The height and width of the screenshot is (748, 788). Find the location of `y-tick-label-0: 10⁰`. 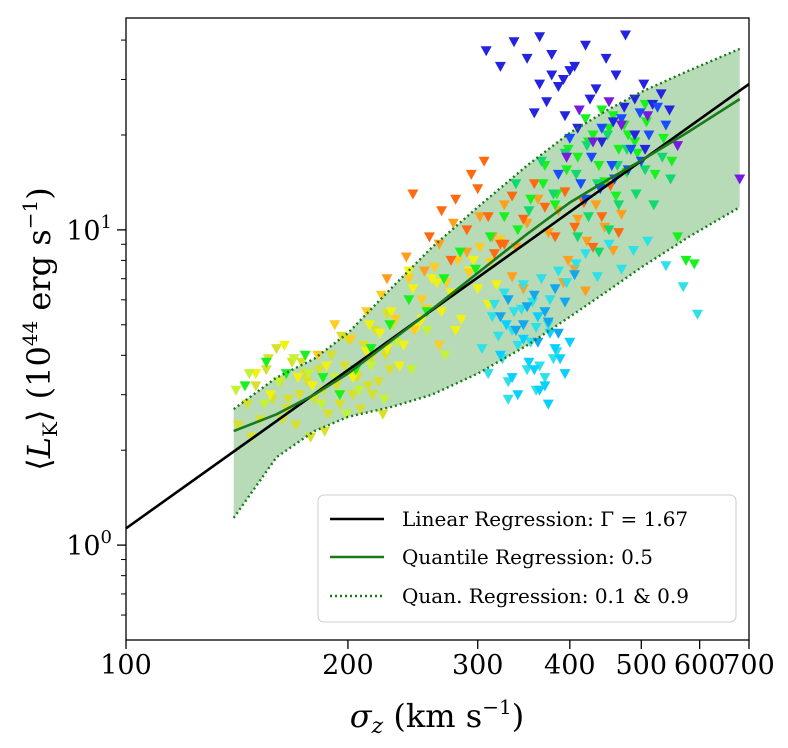

y-tick-label-0: 10⁰ is located at coordinates (89, 544).